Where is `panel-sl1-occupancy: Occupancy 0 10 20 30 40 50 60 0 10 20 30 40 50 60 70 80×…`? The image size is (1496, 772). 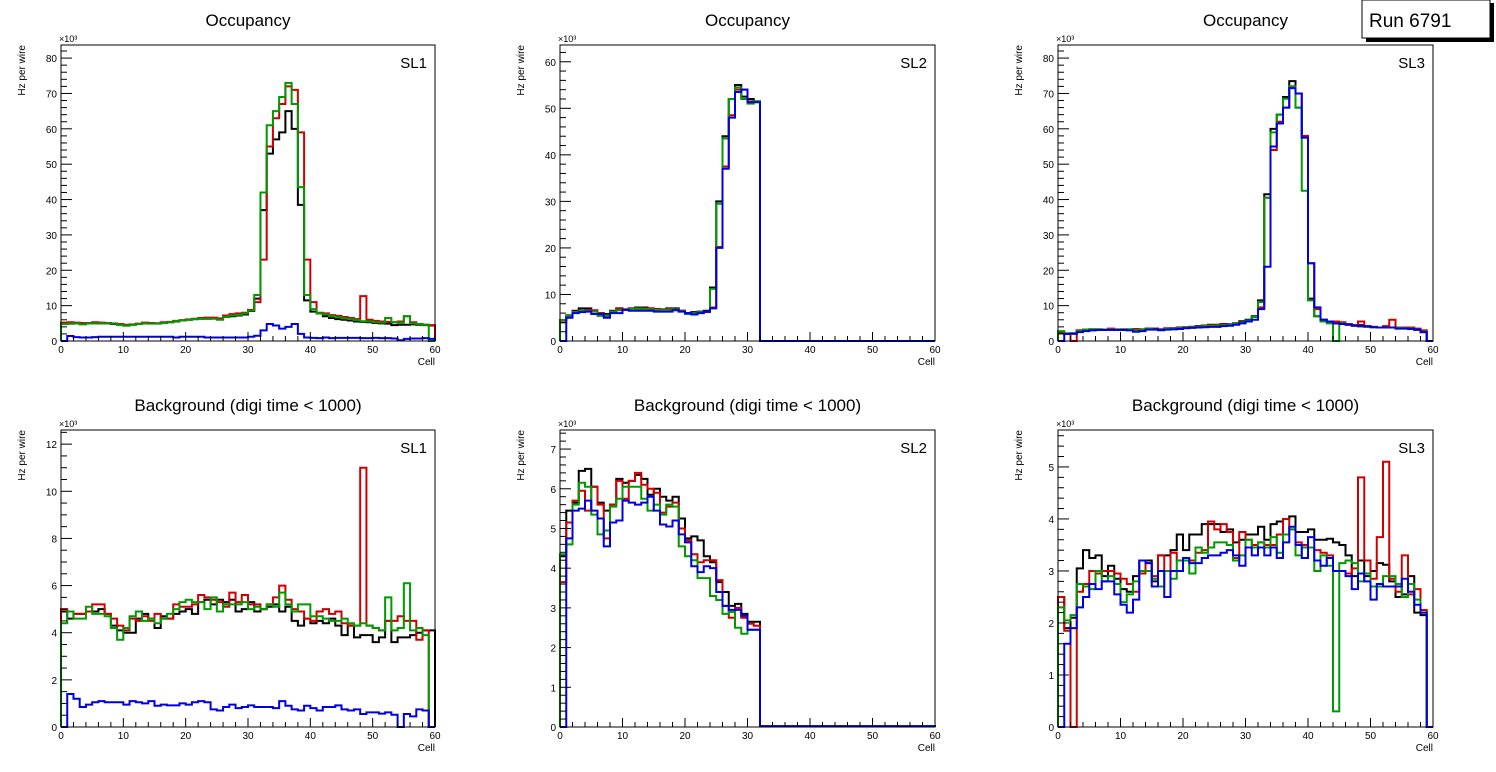
panel-sl1-occupancy: Occupancy 0 10 20 30 40 50 60 0 10 20 30 40 50 60 70 80×… is located at coordinates (229, 189).